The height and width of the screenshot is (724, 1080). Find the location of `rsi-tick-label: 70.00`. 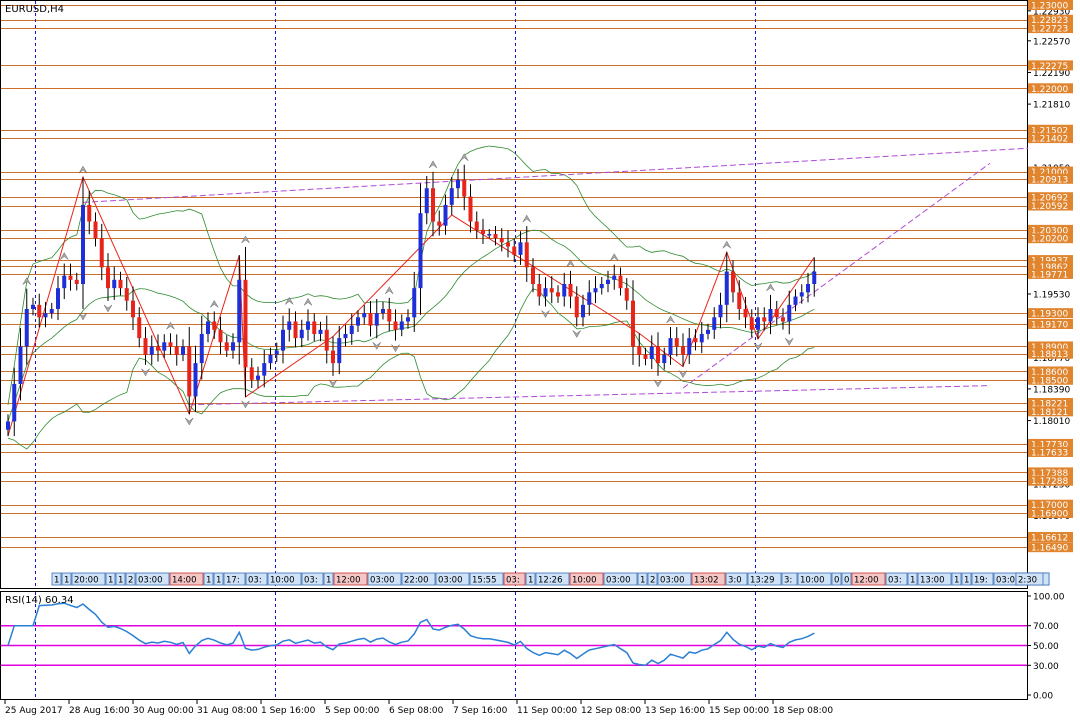

rsi-tick-label: 70.00 is located at coordinates (1046, 627).